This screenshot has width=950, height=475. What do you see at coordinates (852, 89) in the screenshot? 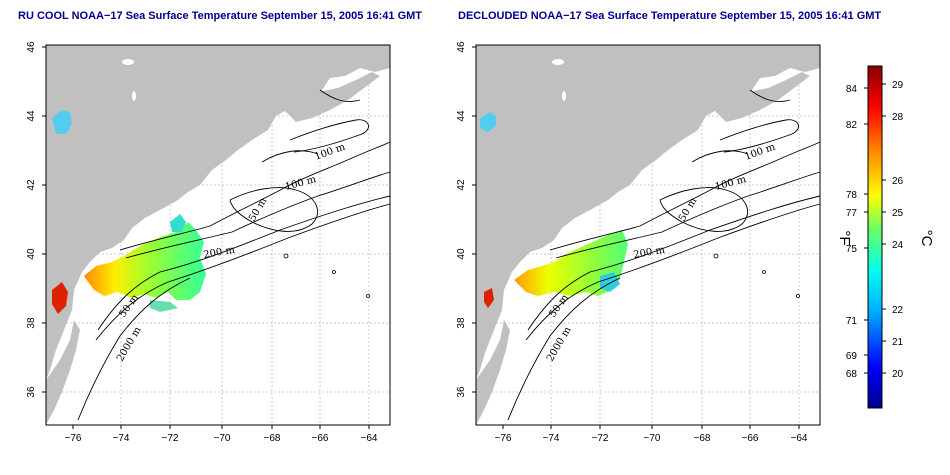
I see `fahrenheit-tick: 84` at bounding box center [852, 89].